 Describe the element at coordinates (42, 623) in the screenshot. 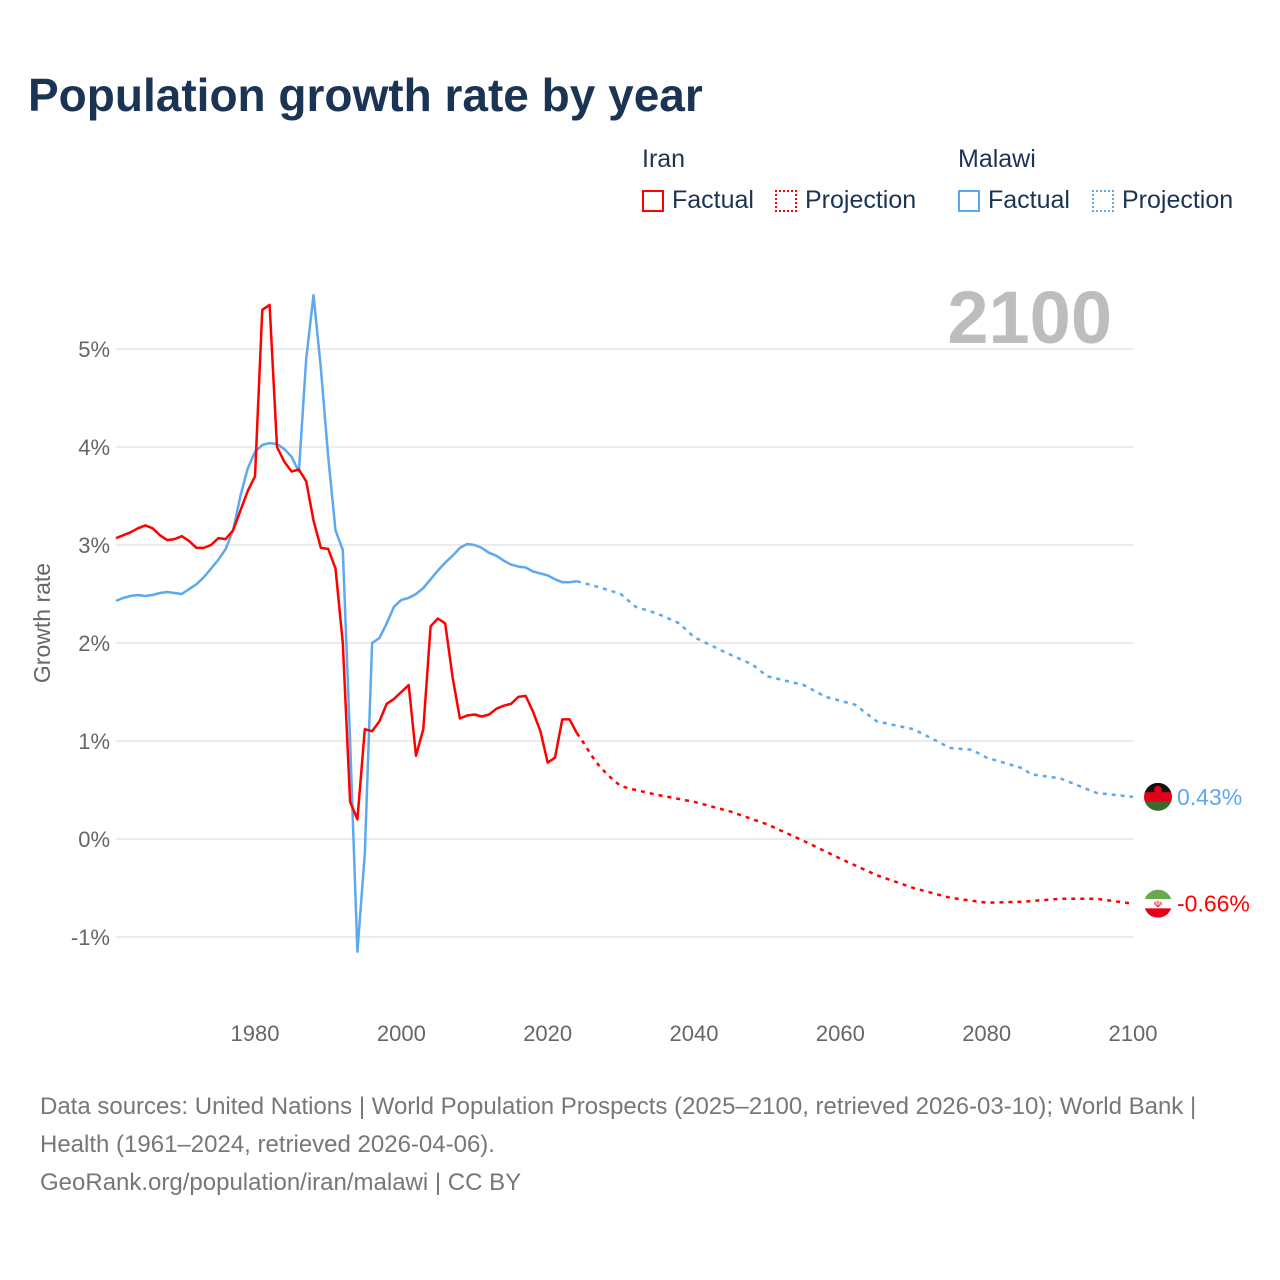

I see `y-axis-label: Growth rate` at that location.